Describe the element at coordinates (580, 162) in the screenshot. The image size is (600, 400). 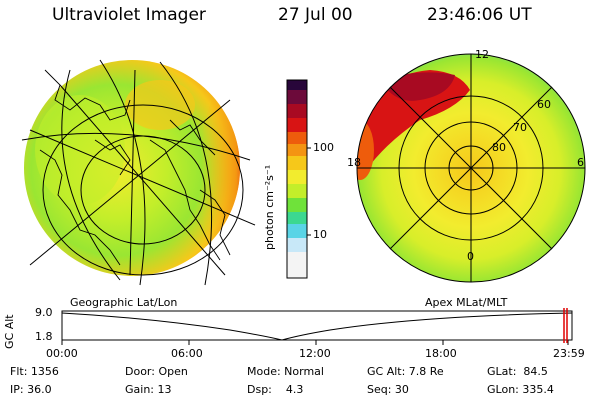
I see `mlt-6-label: 6` at that location.